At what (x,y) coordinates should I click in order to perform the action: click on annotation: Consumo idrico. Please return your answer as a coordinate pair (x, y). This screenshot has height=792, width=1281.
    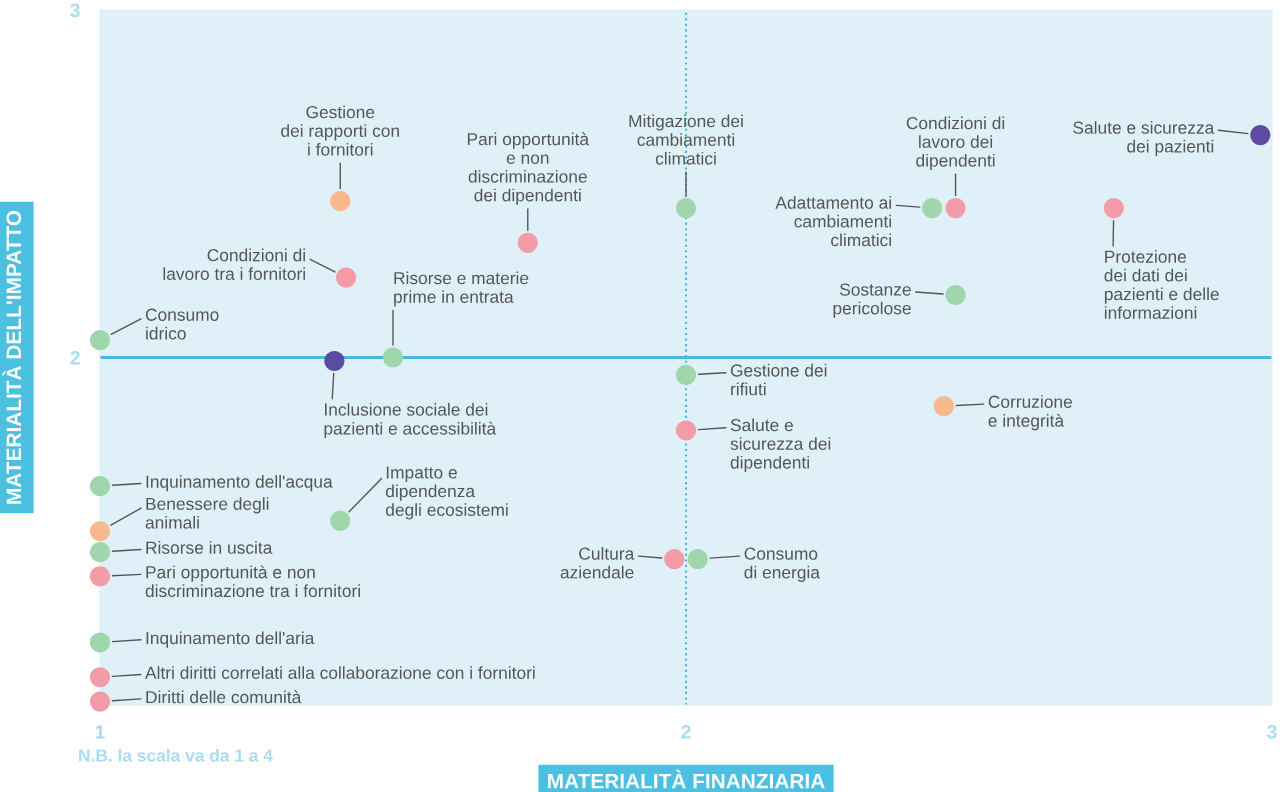
    Looking at the image, I should click on (182, 324).